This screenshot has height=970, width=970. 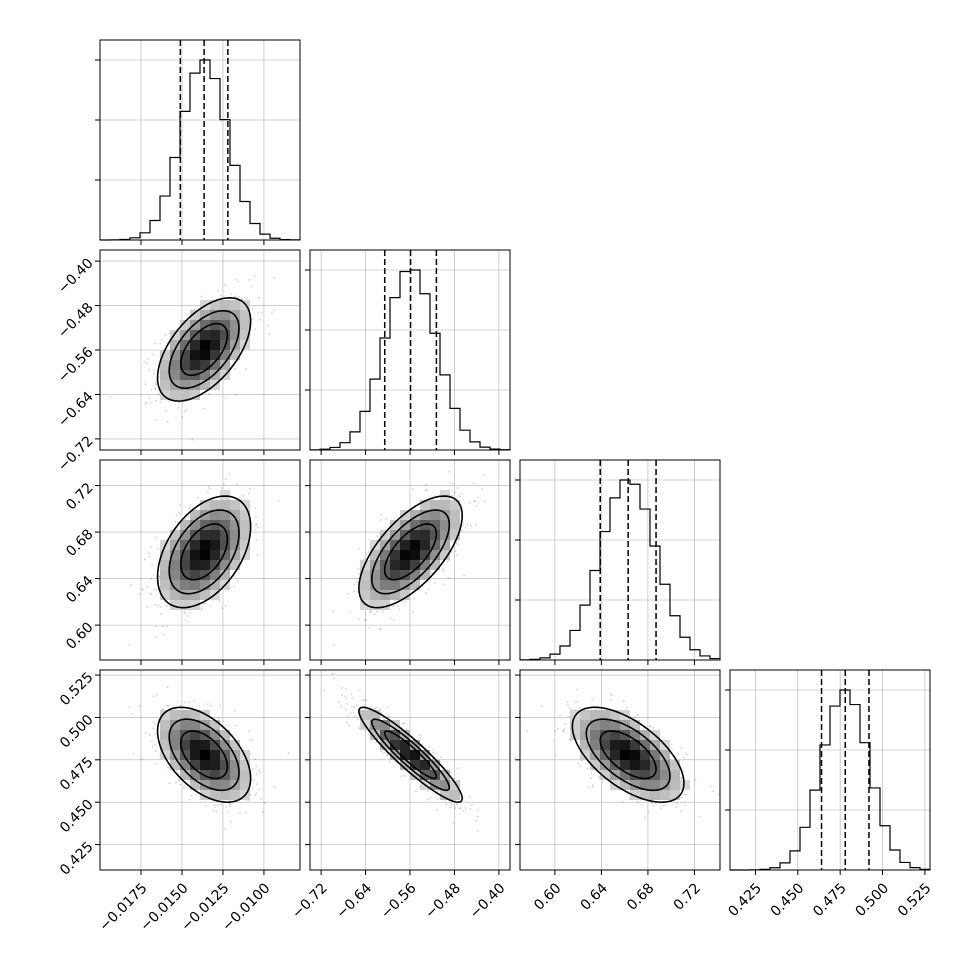 What do you see at coordinates (830, 900) in the screenshot?
I see `x-tick-label: 0.475` at bounding box center [830, 900].